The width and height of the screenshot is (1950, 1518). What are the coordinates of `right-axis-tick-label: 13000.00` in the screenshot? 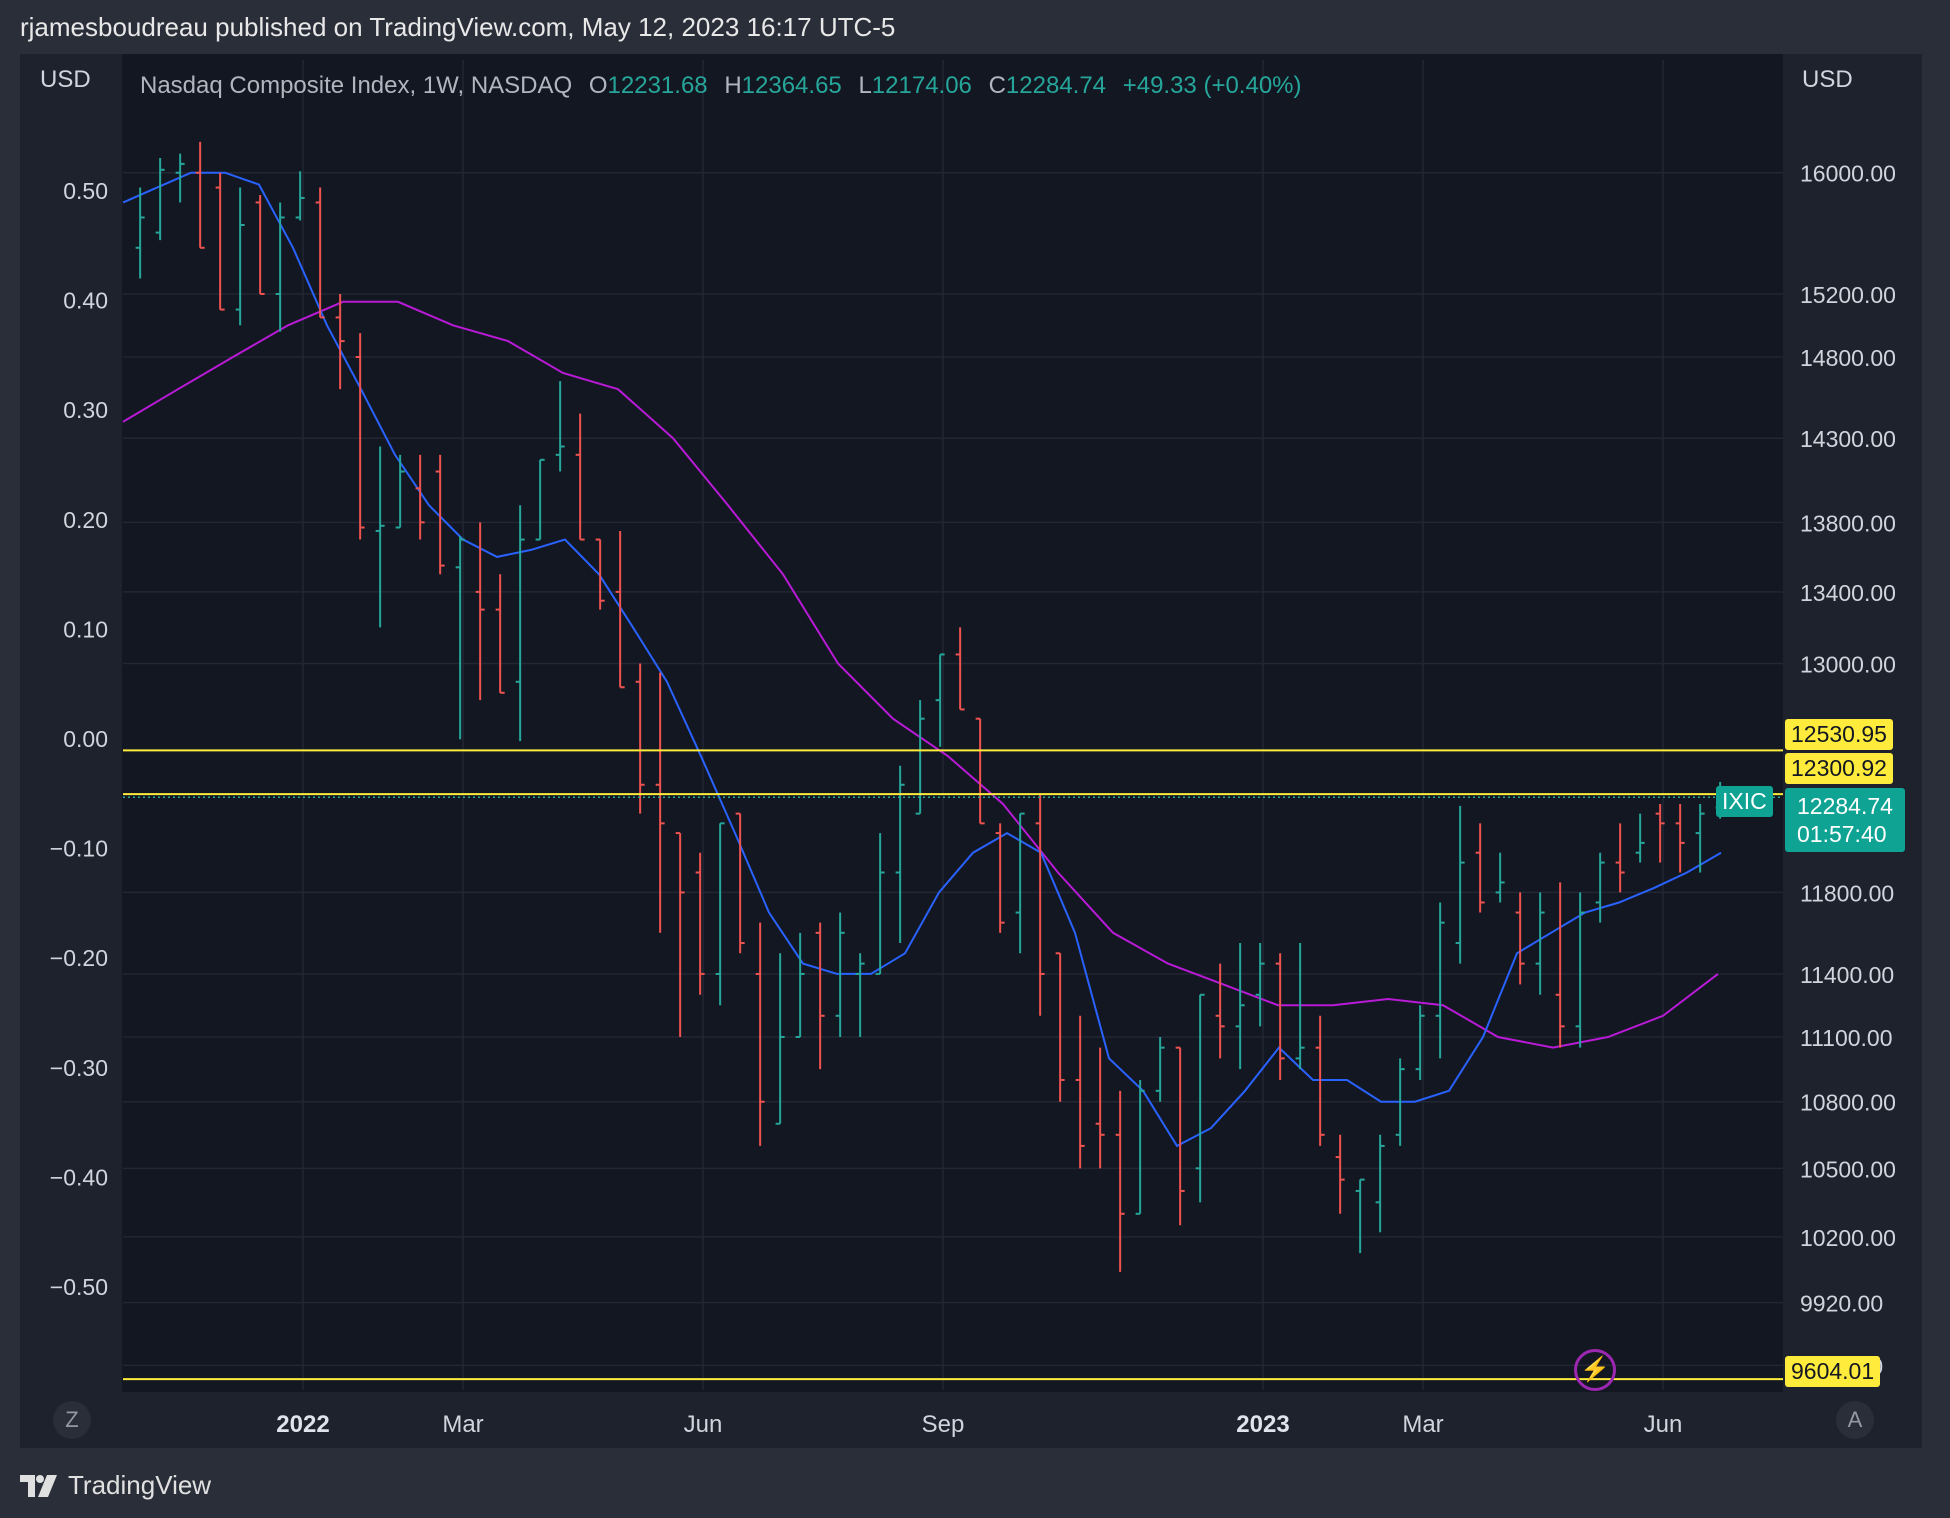 It's located at (1848, 665).